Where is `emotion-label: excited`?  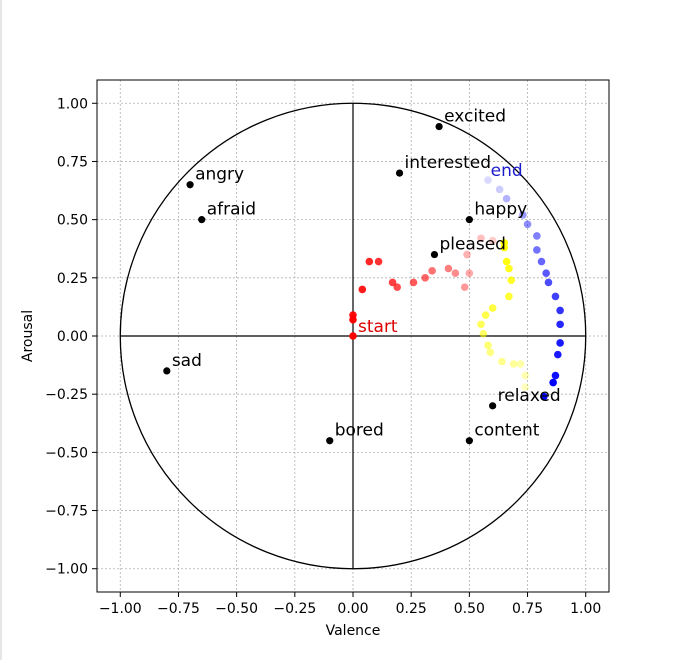 emotion-label: excited is located at coordinates (475, 117).